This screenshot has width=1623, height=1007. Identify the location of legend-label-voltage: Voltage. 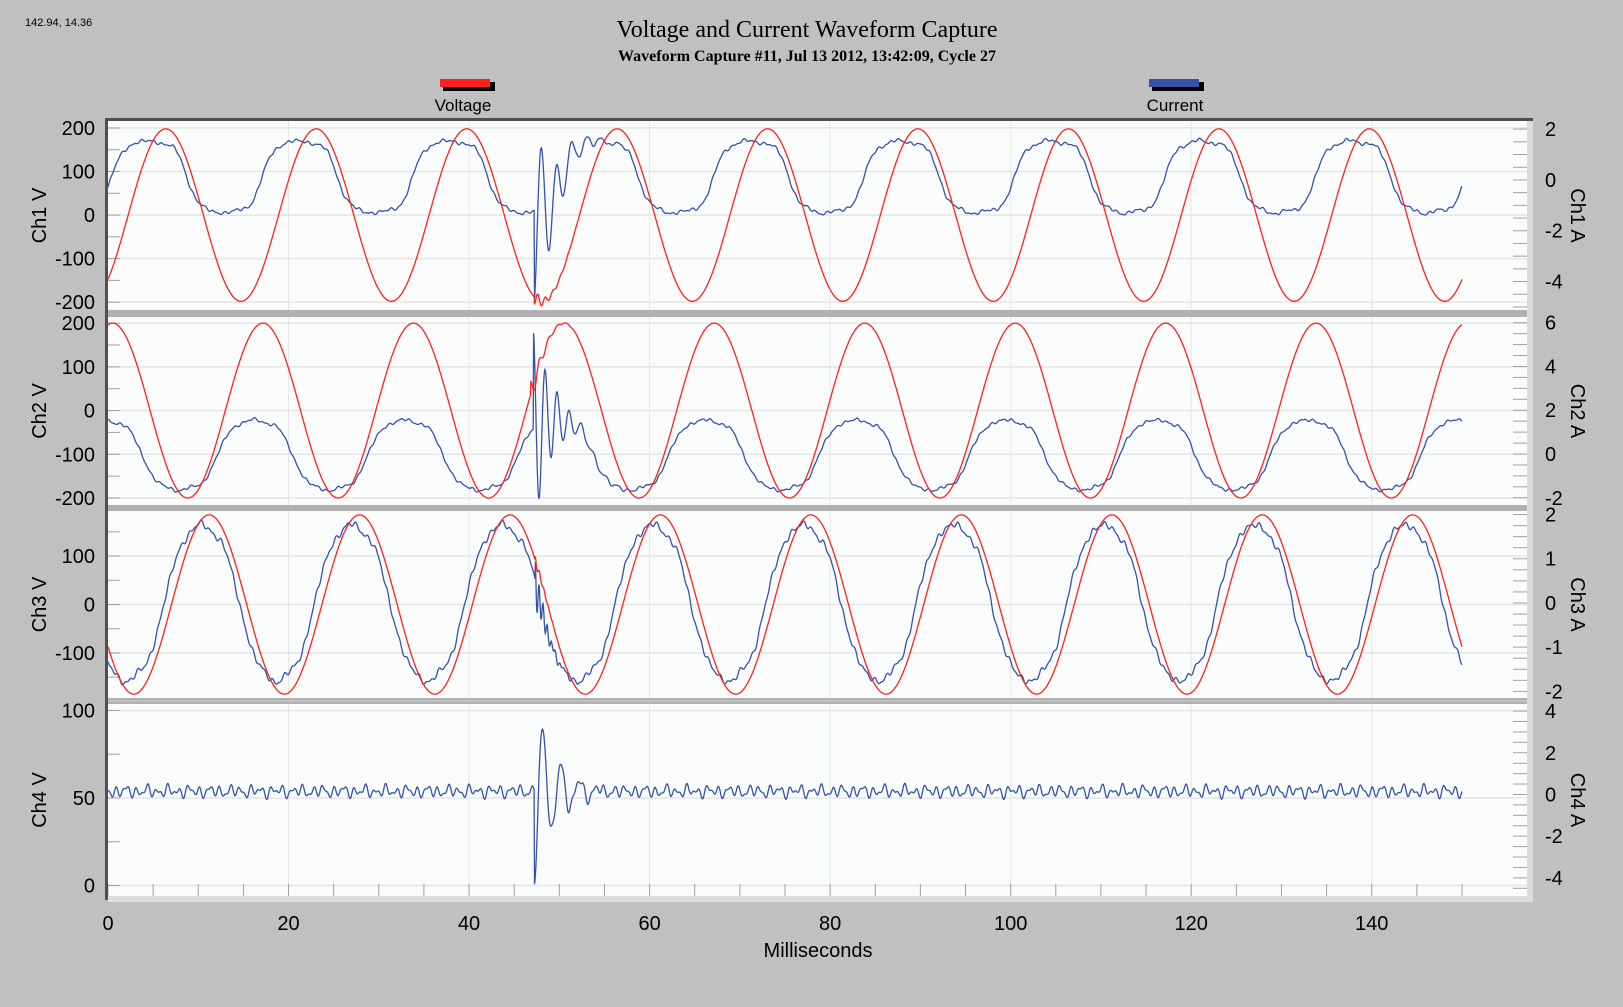
(463, 105).